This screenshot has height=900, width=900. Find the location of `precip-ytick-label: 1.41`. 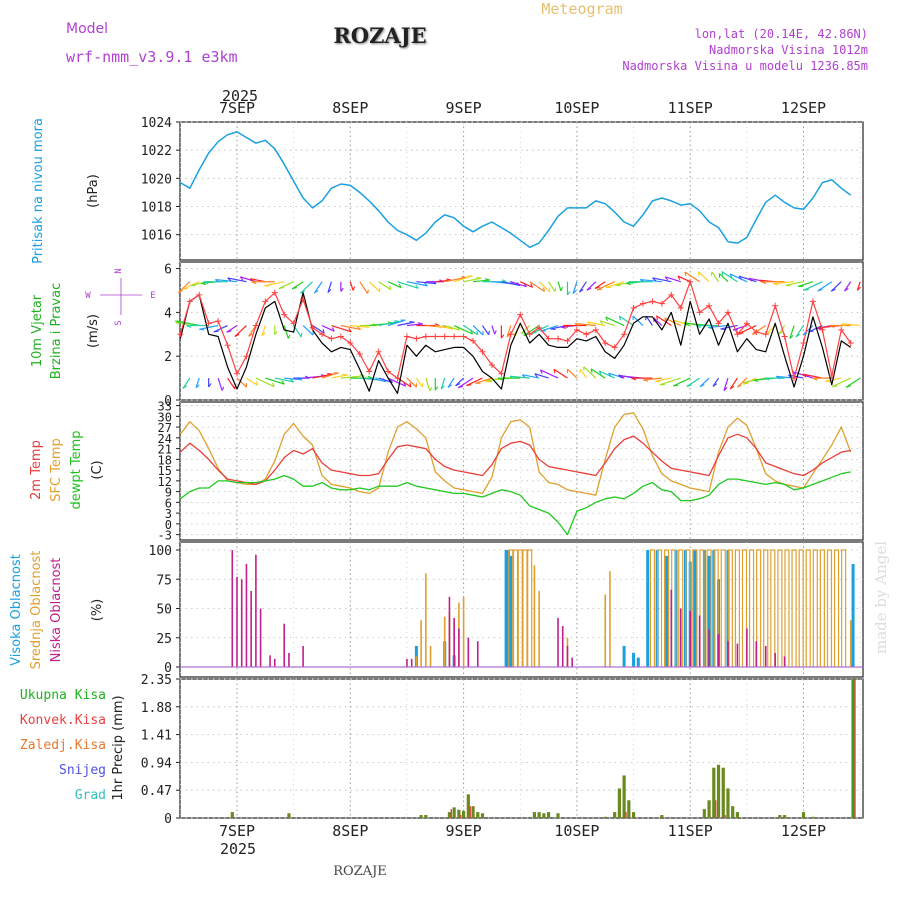

precip-ytick-label: 1.41 is located at coordinates (156, 736).